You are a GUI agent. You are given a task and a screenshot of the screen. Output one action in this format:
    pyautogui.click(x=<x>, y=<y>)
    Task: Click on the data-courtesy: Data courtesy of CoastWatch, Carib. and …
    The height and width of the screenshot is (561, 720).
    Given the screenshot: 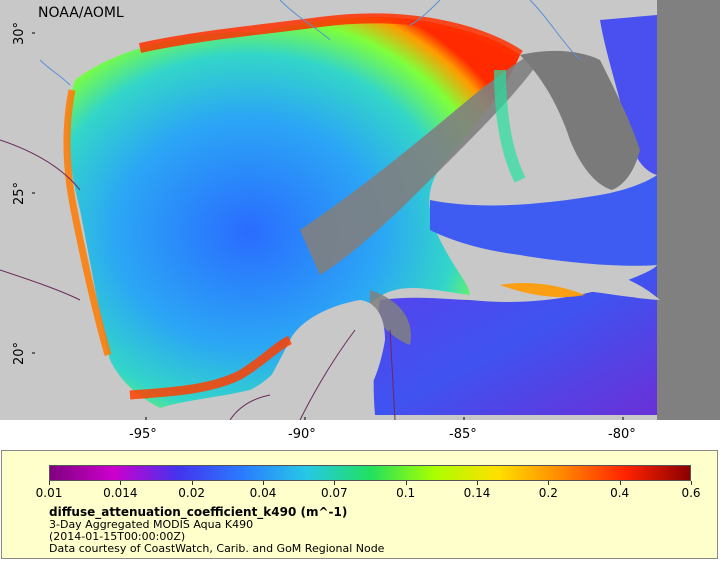 What is the action you would take?
    pyautogui.click(x=217, y=548)
    